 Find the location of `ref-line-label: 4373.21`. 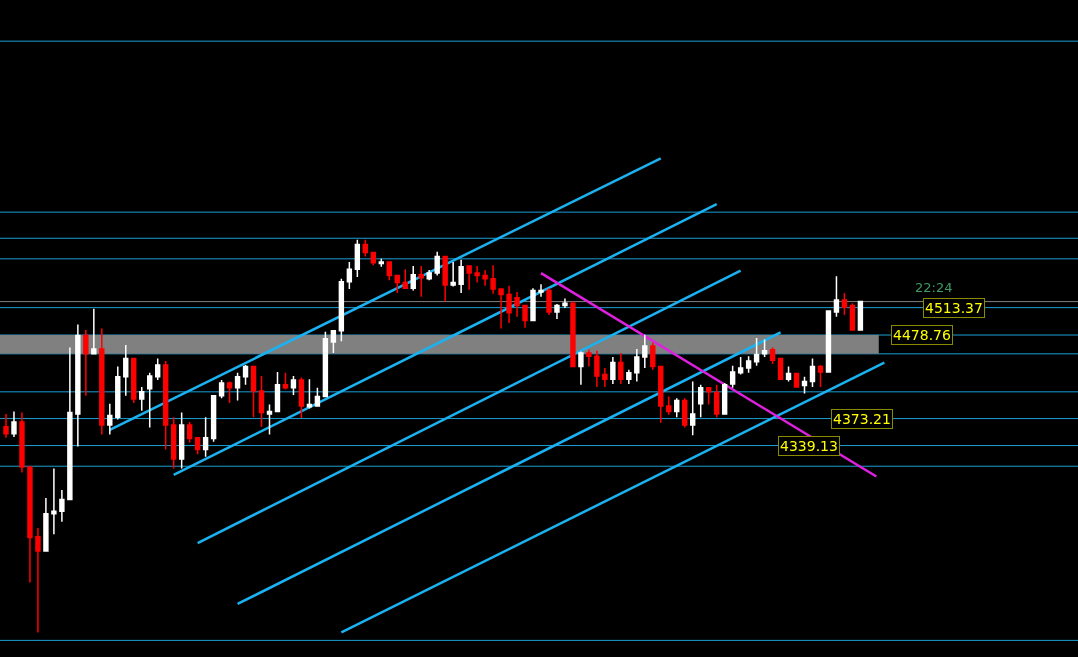

ref-line-label: 4373.21 is located at coordinates (862, 419).